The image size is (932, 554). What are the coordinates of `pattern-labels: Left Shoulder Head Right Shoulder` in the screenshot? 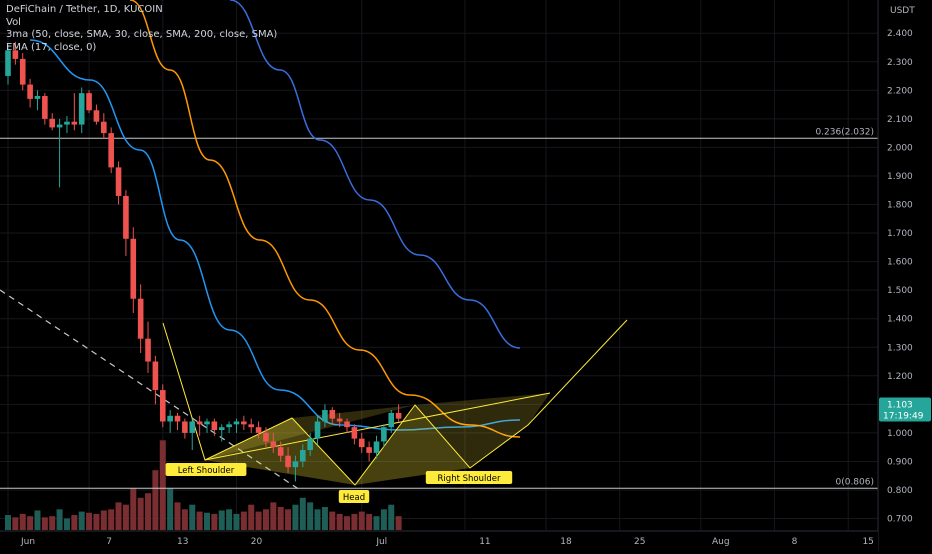 It's located at (339, 483).